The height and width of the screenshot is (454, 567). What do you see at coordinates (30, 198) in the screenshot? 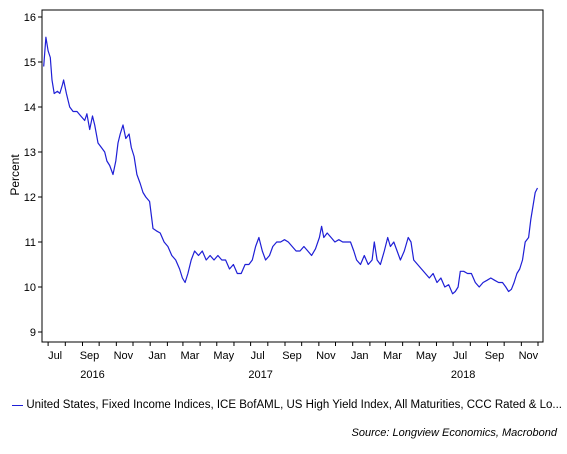
I see `y-tick-label: 12` at bounding box center [30, 198].